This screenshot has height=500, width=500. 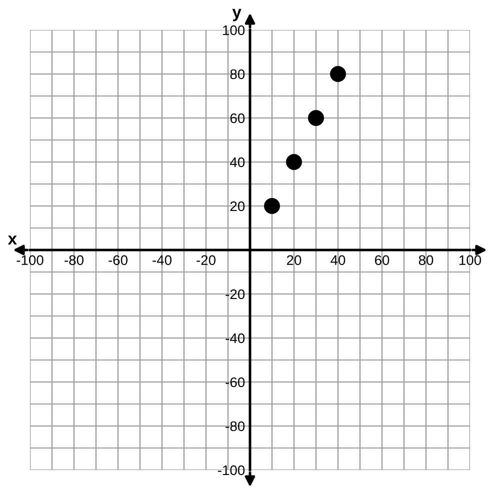 I want to click on y-tick-label: 20, so click(x=237, y=206).